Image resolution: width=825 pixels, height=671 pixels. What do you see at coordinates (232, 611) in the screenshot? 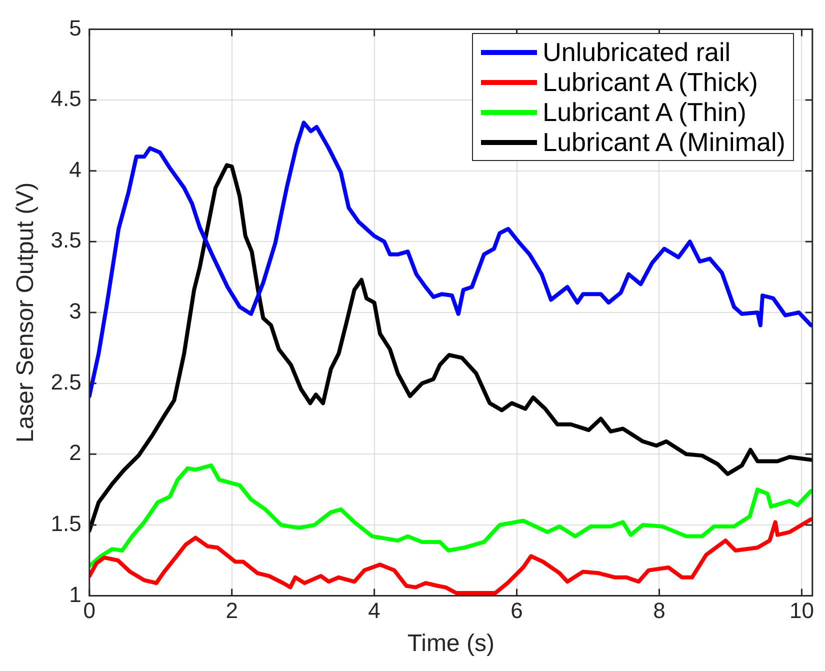
I see `x-tick-label: 2` at bounding box center [232, 611].